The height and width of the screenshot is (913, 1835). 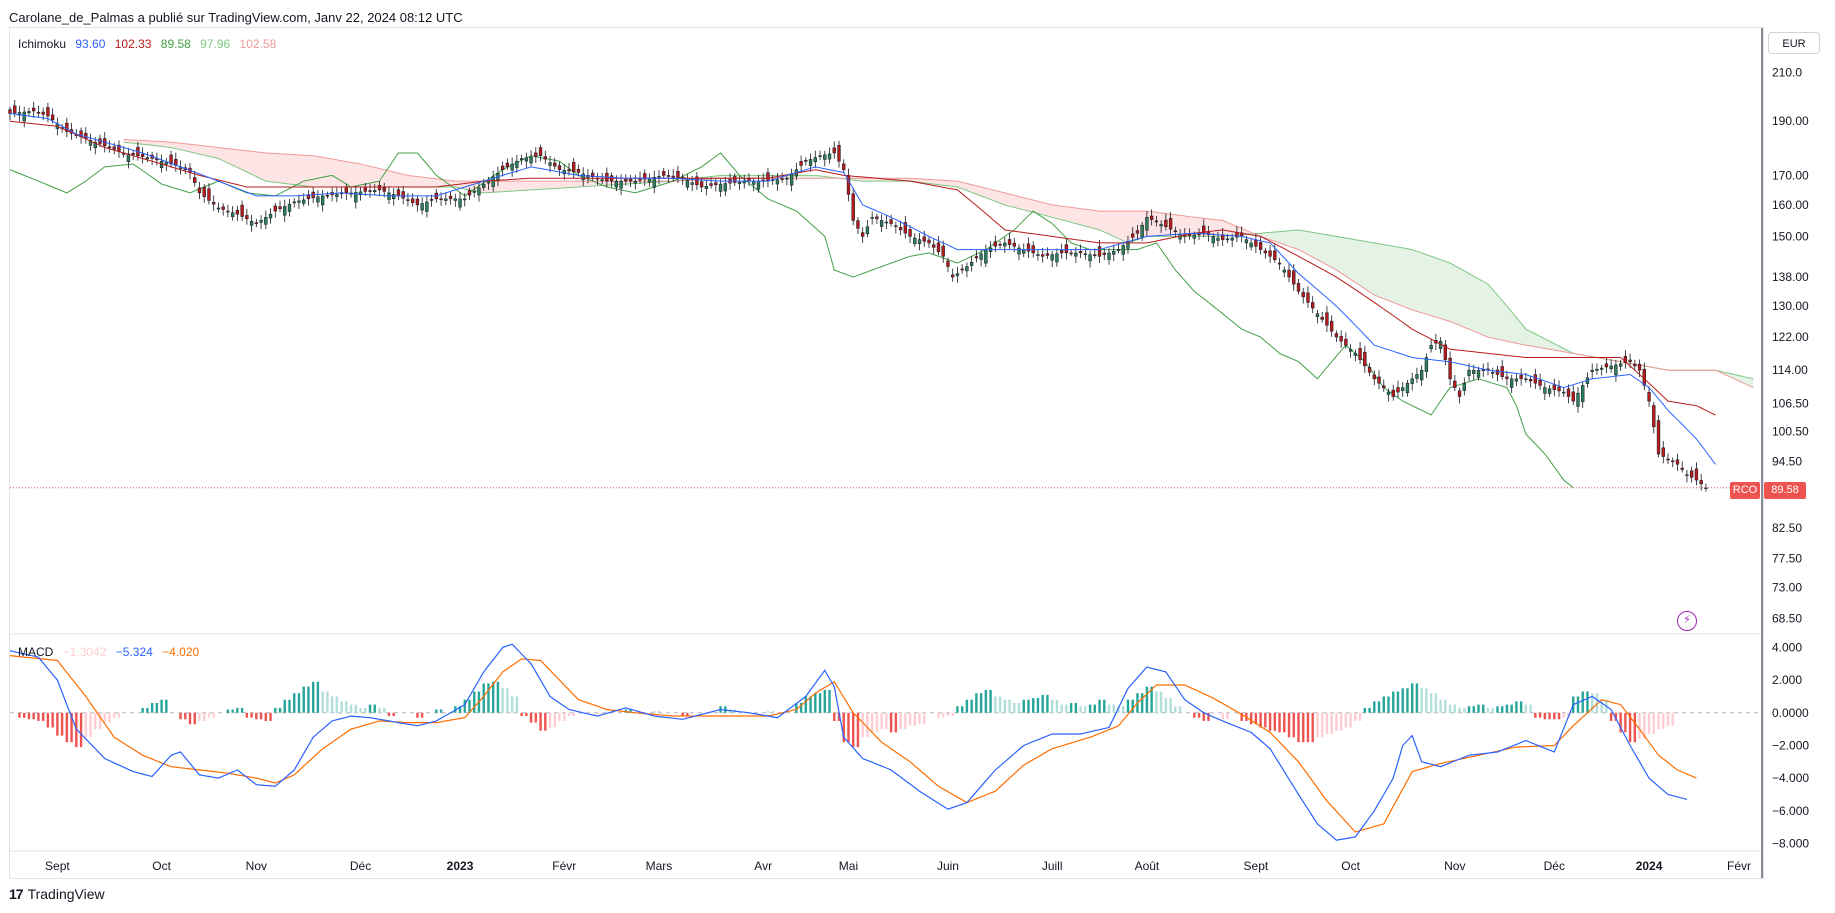 I want to click on ichimoku-legend: Ichimoku 93.60 102.33 89.58 97.96 102.58, so click(x=150, y=44).